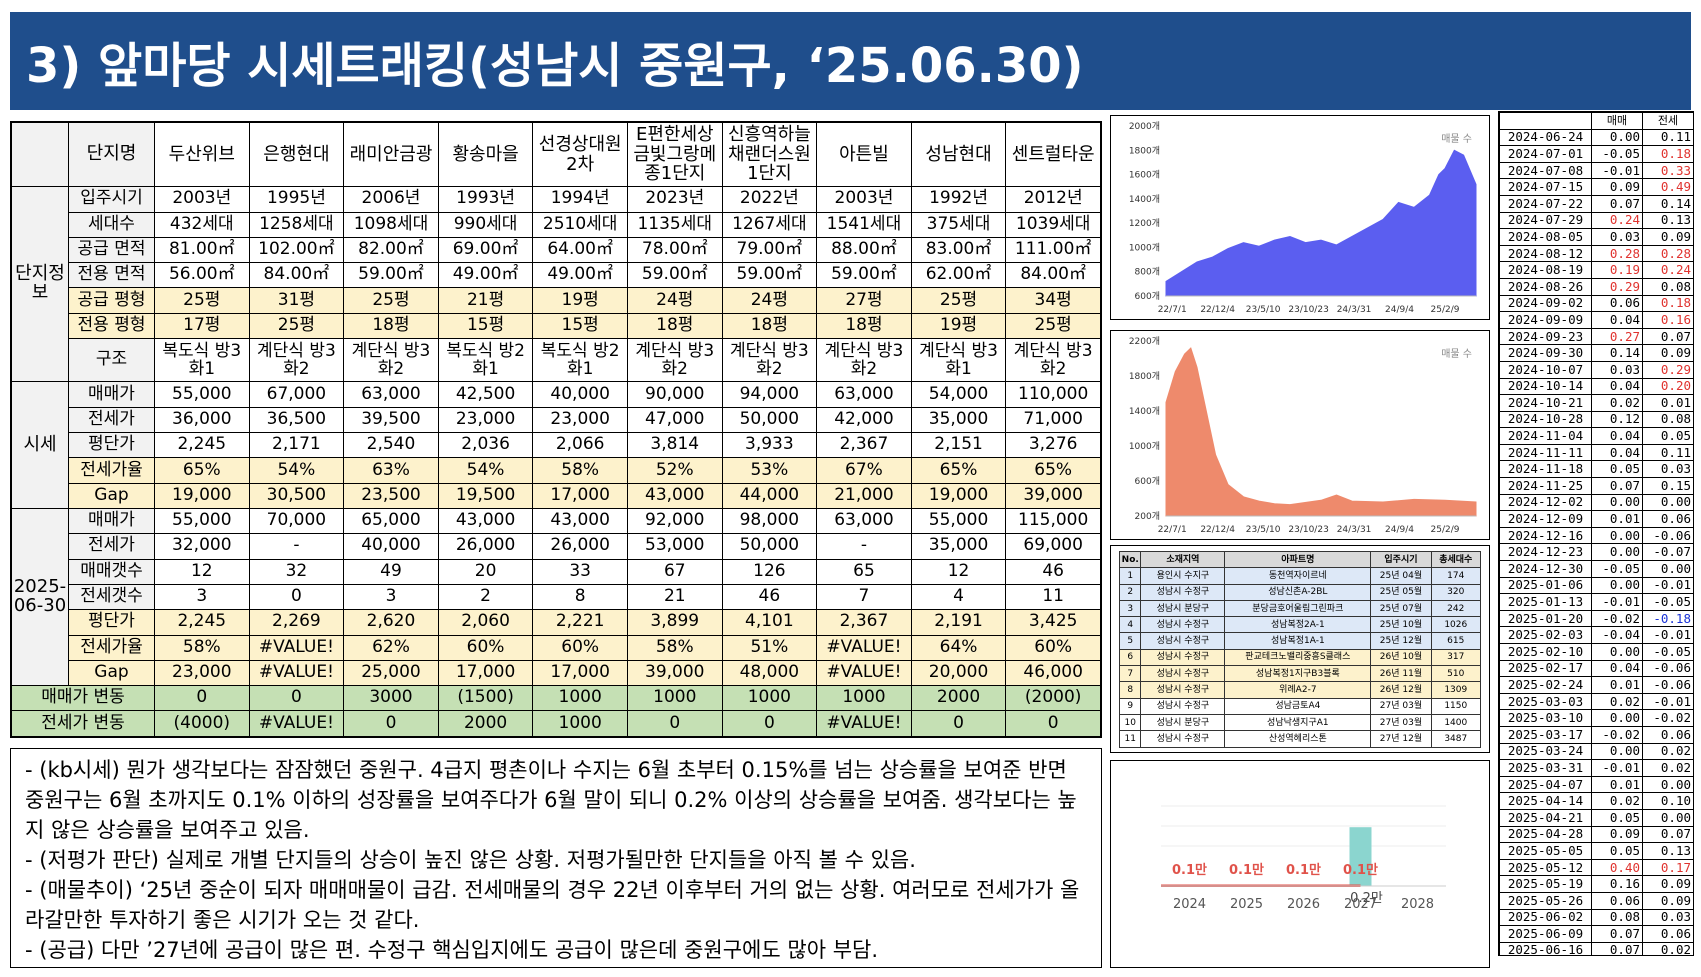 Image resolution: width=1701 pixels, height=977 pixels. Describe the element at coordinates (1321, 432) in the screenshot. I see `listing-area-series` at that location.